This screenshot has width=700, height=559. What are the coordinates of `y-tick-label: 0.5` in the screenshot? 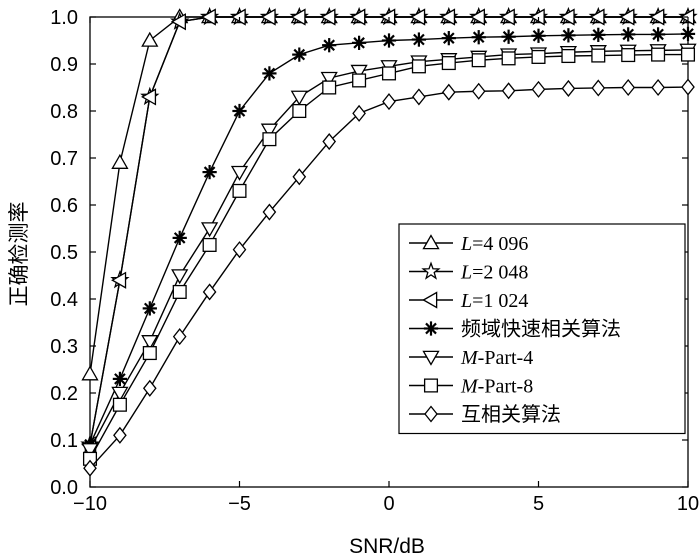 It's located at (64, 253).